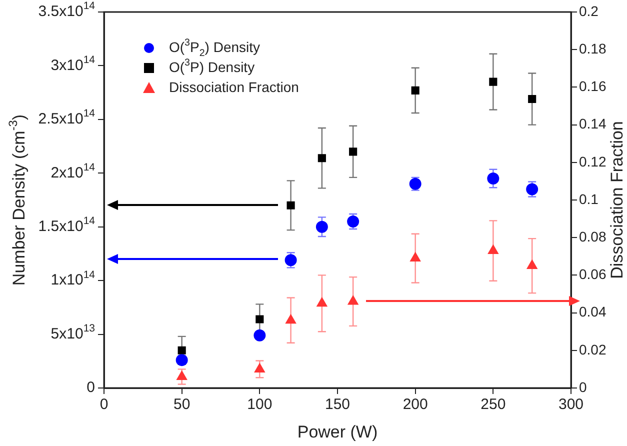 This screenshot has width=627, height=446. What do you see at coordinates (337, 405) in the screenshot?
I see `x-tick-label: 150` at bounding box center [337, 405].